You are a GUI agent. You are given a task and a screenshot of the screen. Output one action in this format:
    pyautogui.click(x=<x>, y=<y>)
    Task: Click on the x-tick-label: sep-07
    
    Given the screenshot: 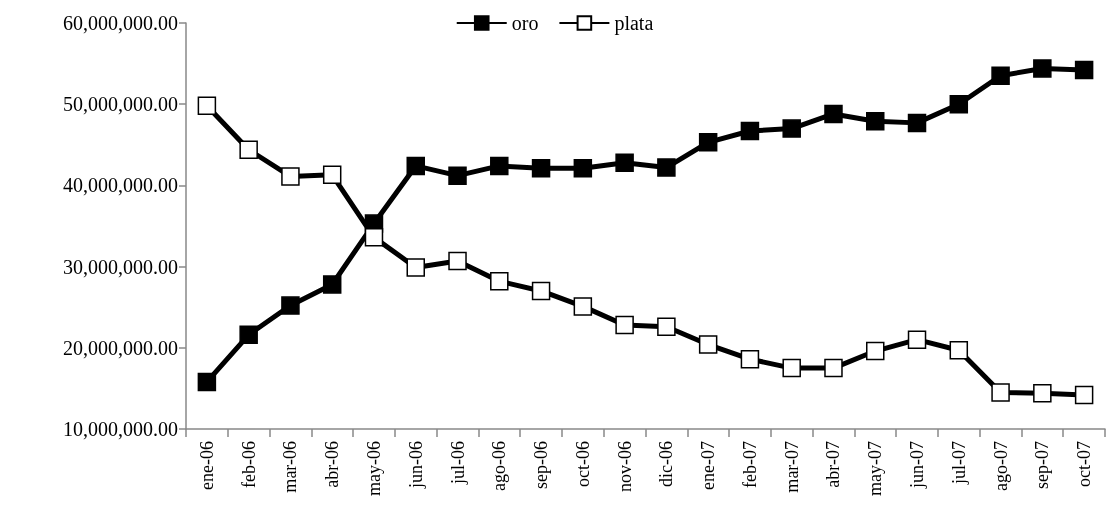 What is the action you would take?
    pyautogui.click(x=1042, y=465)
    